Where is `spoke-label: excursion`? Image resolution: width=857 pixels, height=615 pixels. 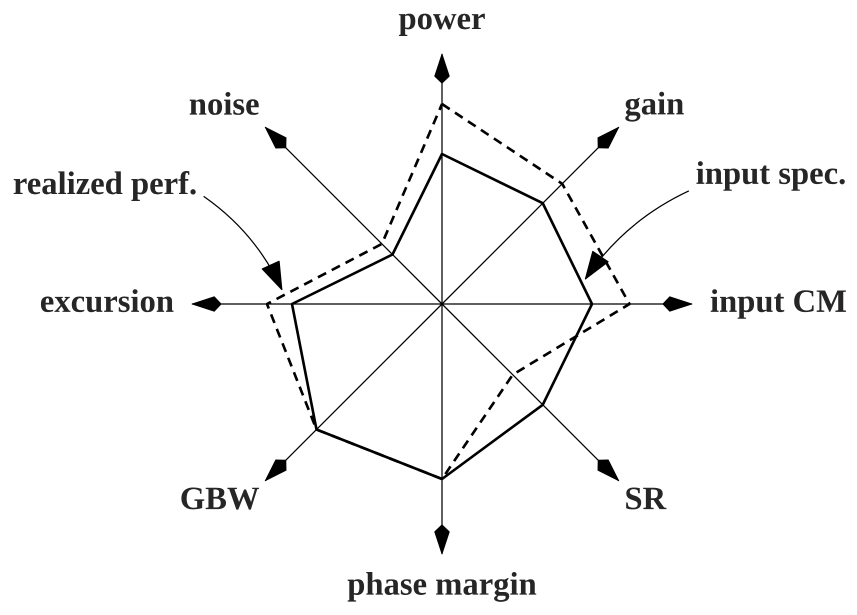 spoke-label: excursion is located at coordinates (107, 300).